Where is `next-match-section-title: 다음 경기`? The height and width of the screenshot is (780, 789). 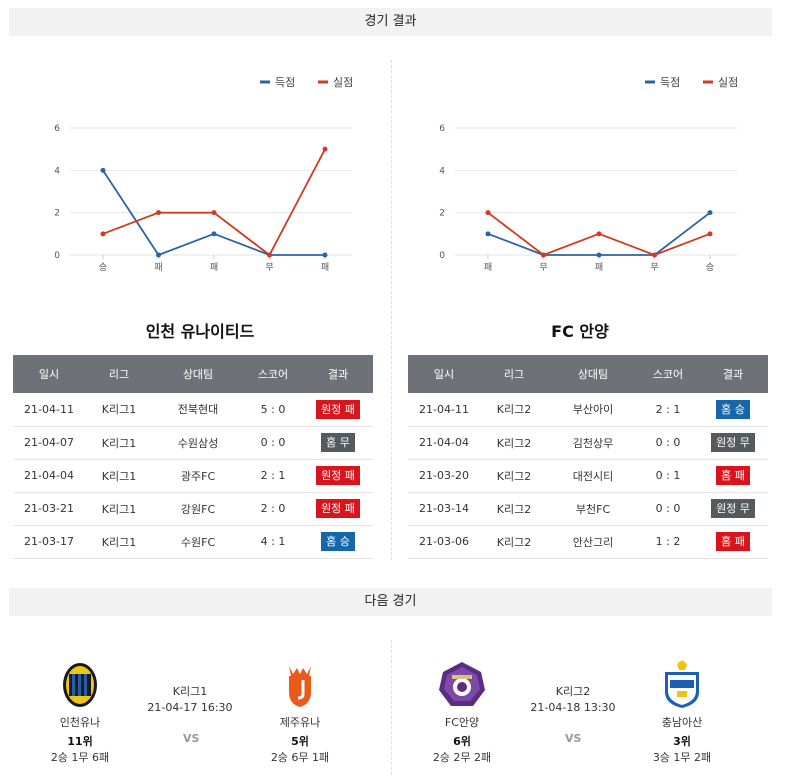
next-match-section-title: 다음 경기 is located at coordinates (390, 602).